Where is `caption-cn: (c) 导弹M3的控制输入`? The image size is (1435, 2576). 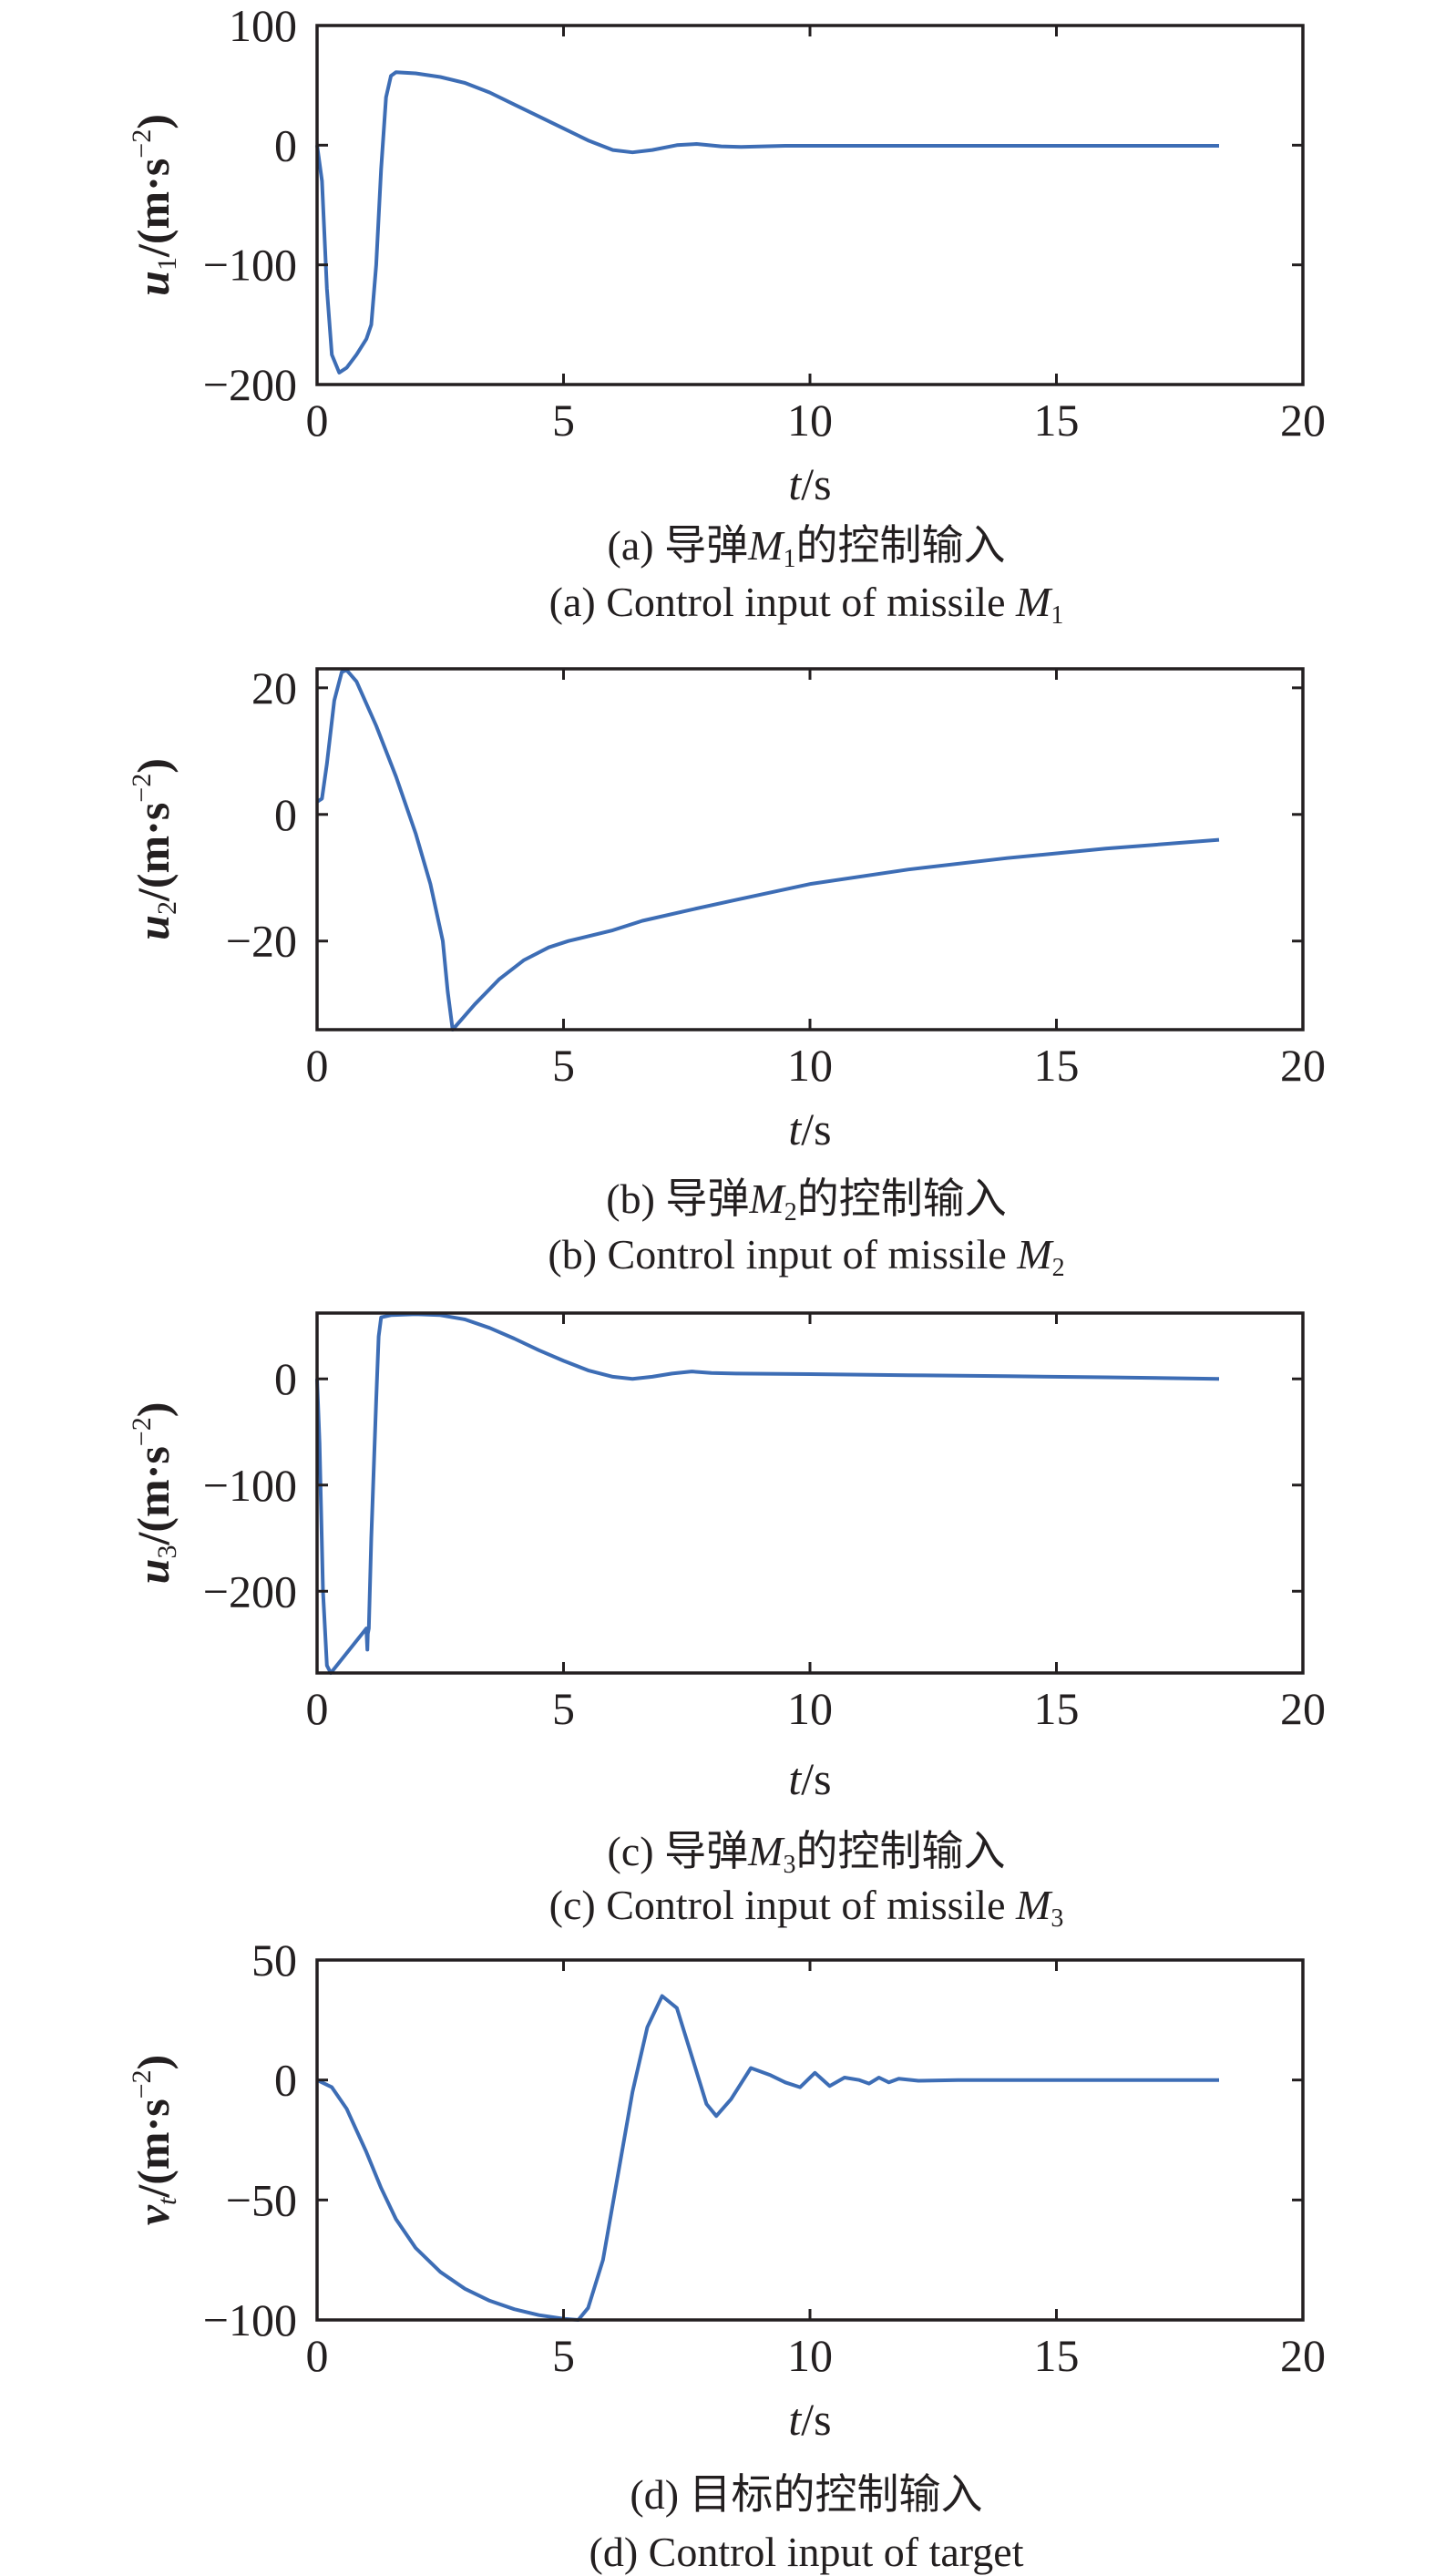
caption-cn: (c) 导弹M3的控制输入 is located at coordinates (807, 1854).